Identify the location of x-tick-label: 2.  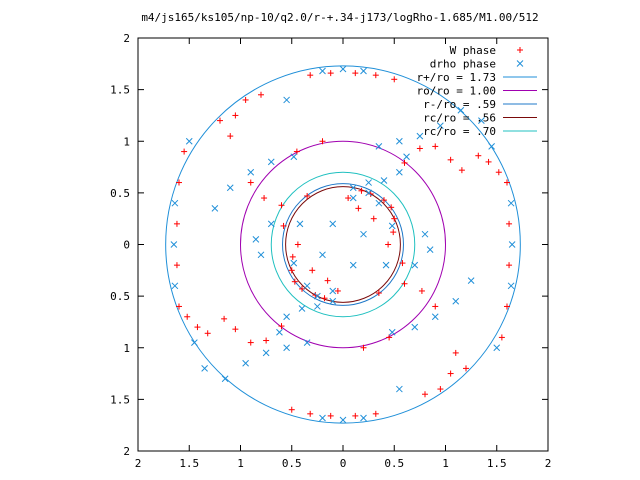
(138, 463).